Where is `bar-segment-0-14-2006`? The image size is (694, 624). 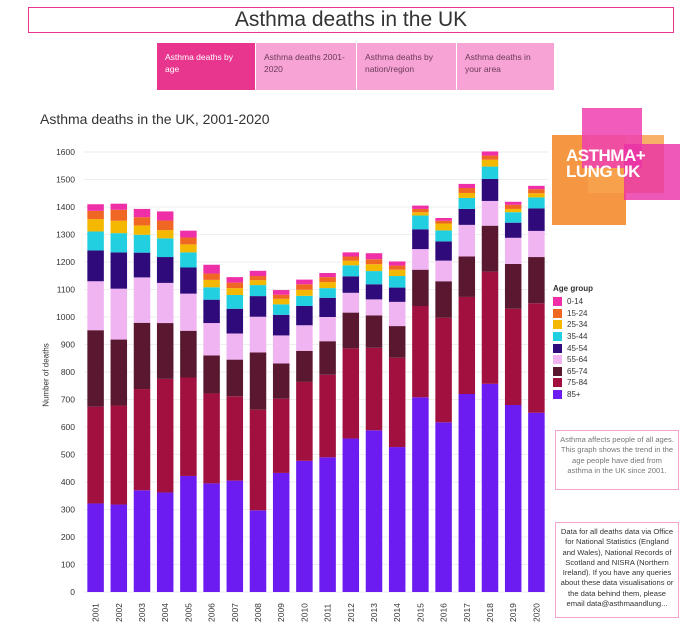
bar-segment-0-14-2006 is located at coordinates (211, 269).